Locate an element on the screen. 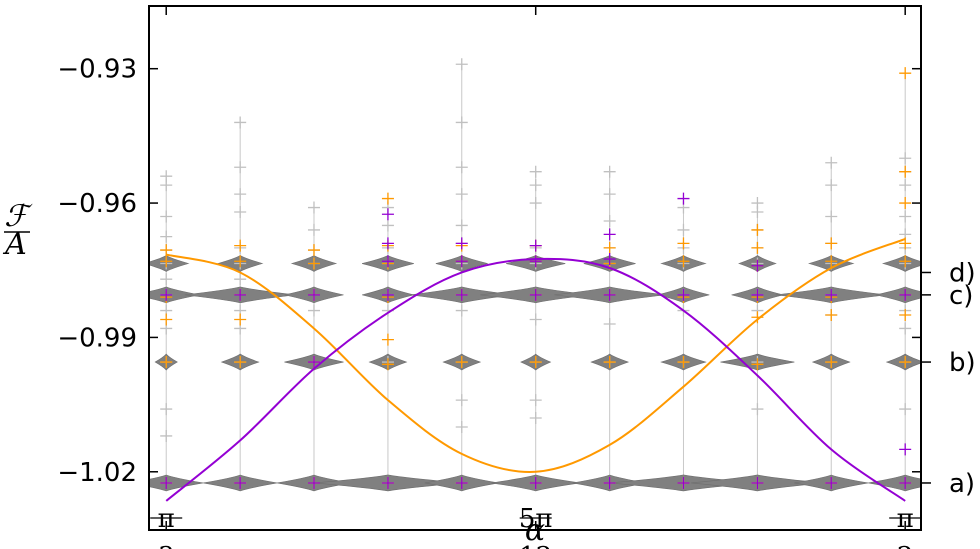 The image size is (980, 549). x-tick-label-denominator: 3 is located at coordinates (166, 545).